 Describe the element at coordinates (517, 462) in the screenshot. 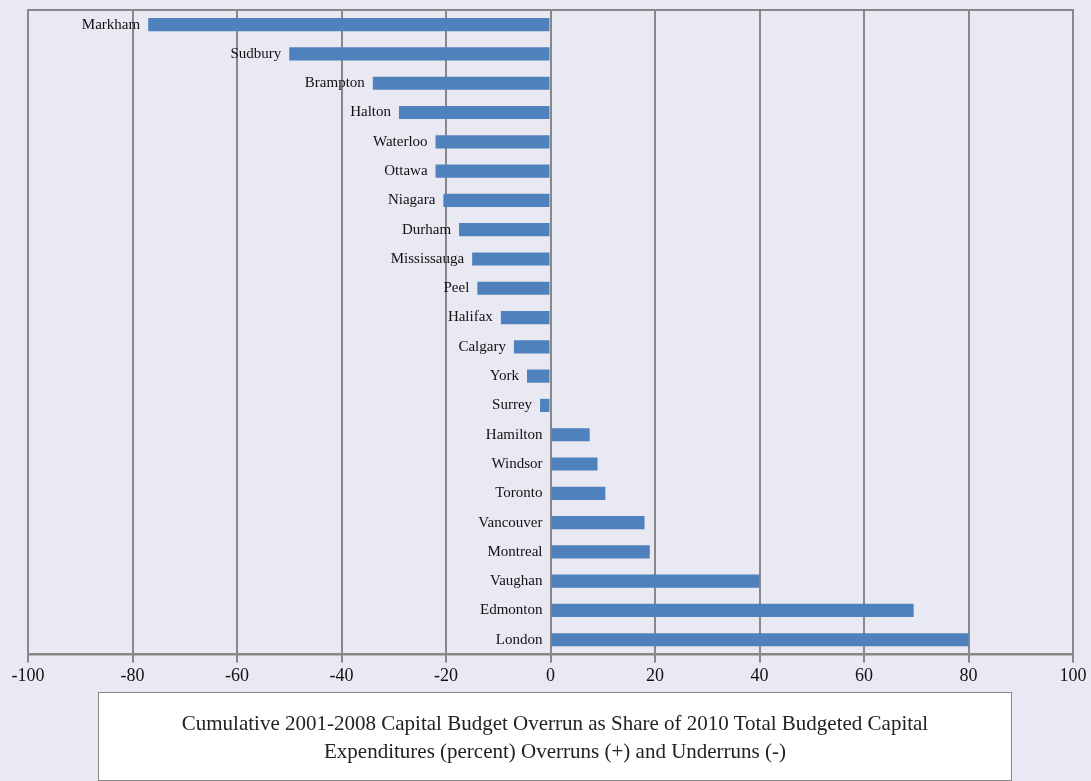

I see `y-tick-label: Windsor` at that location.